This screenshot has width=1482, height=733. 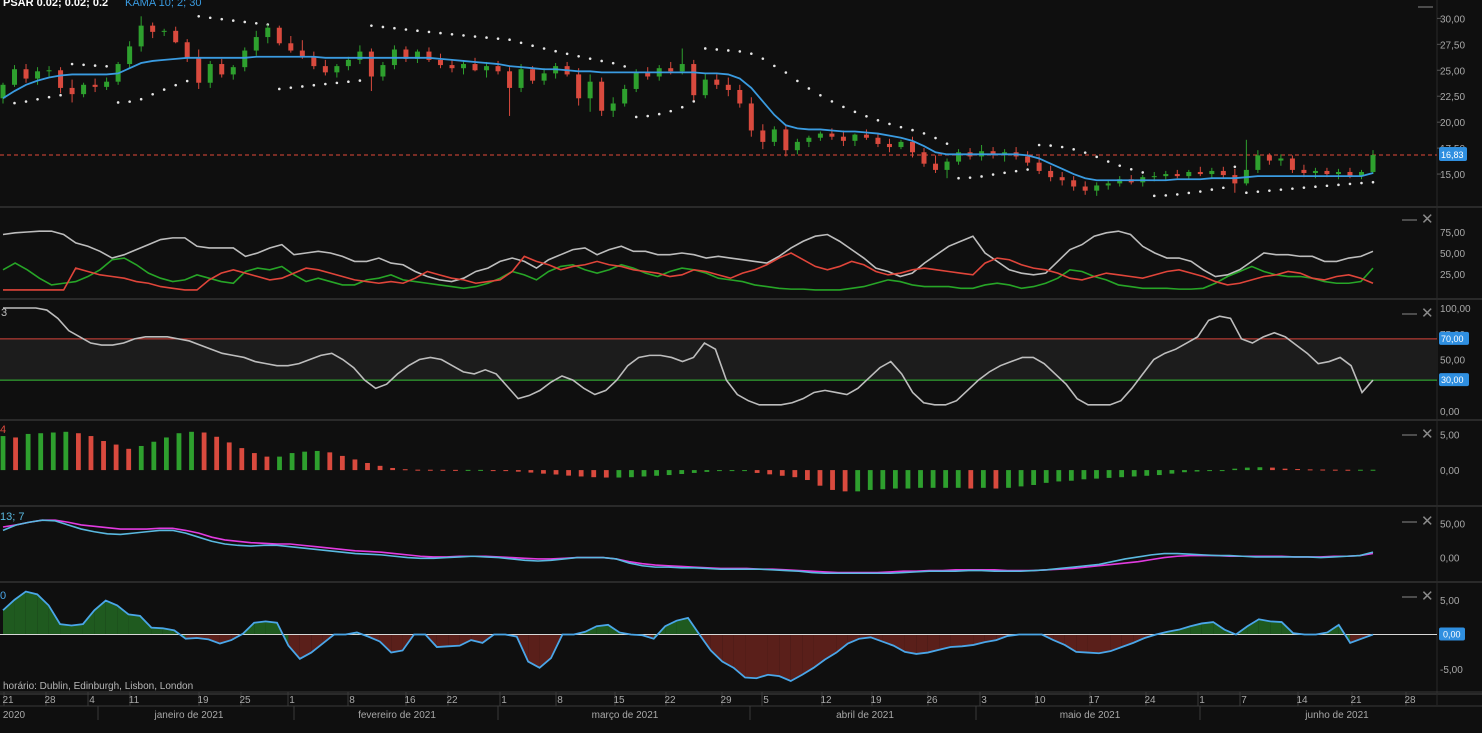 What do you see at coordinates (1427, 596) in the screenshot?
I see `osc-close-icon: ✕` at bounding box center [1427, 596].